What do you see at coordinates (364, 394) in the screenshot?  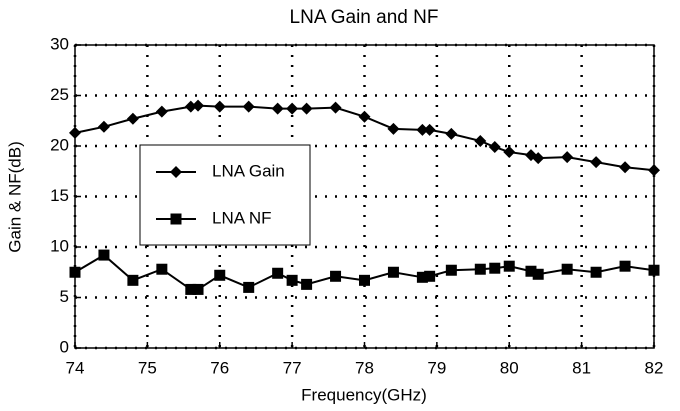 I see `x-axis-label: Frequency(GHz)` at bounding box center [364, 394].